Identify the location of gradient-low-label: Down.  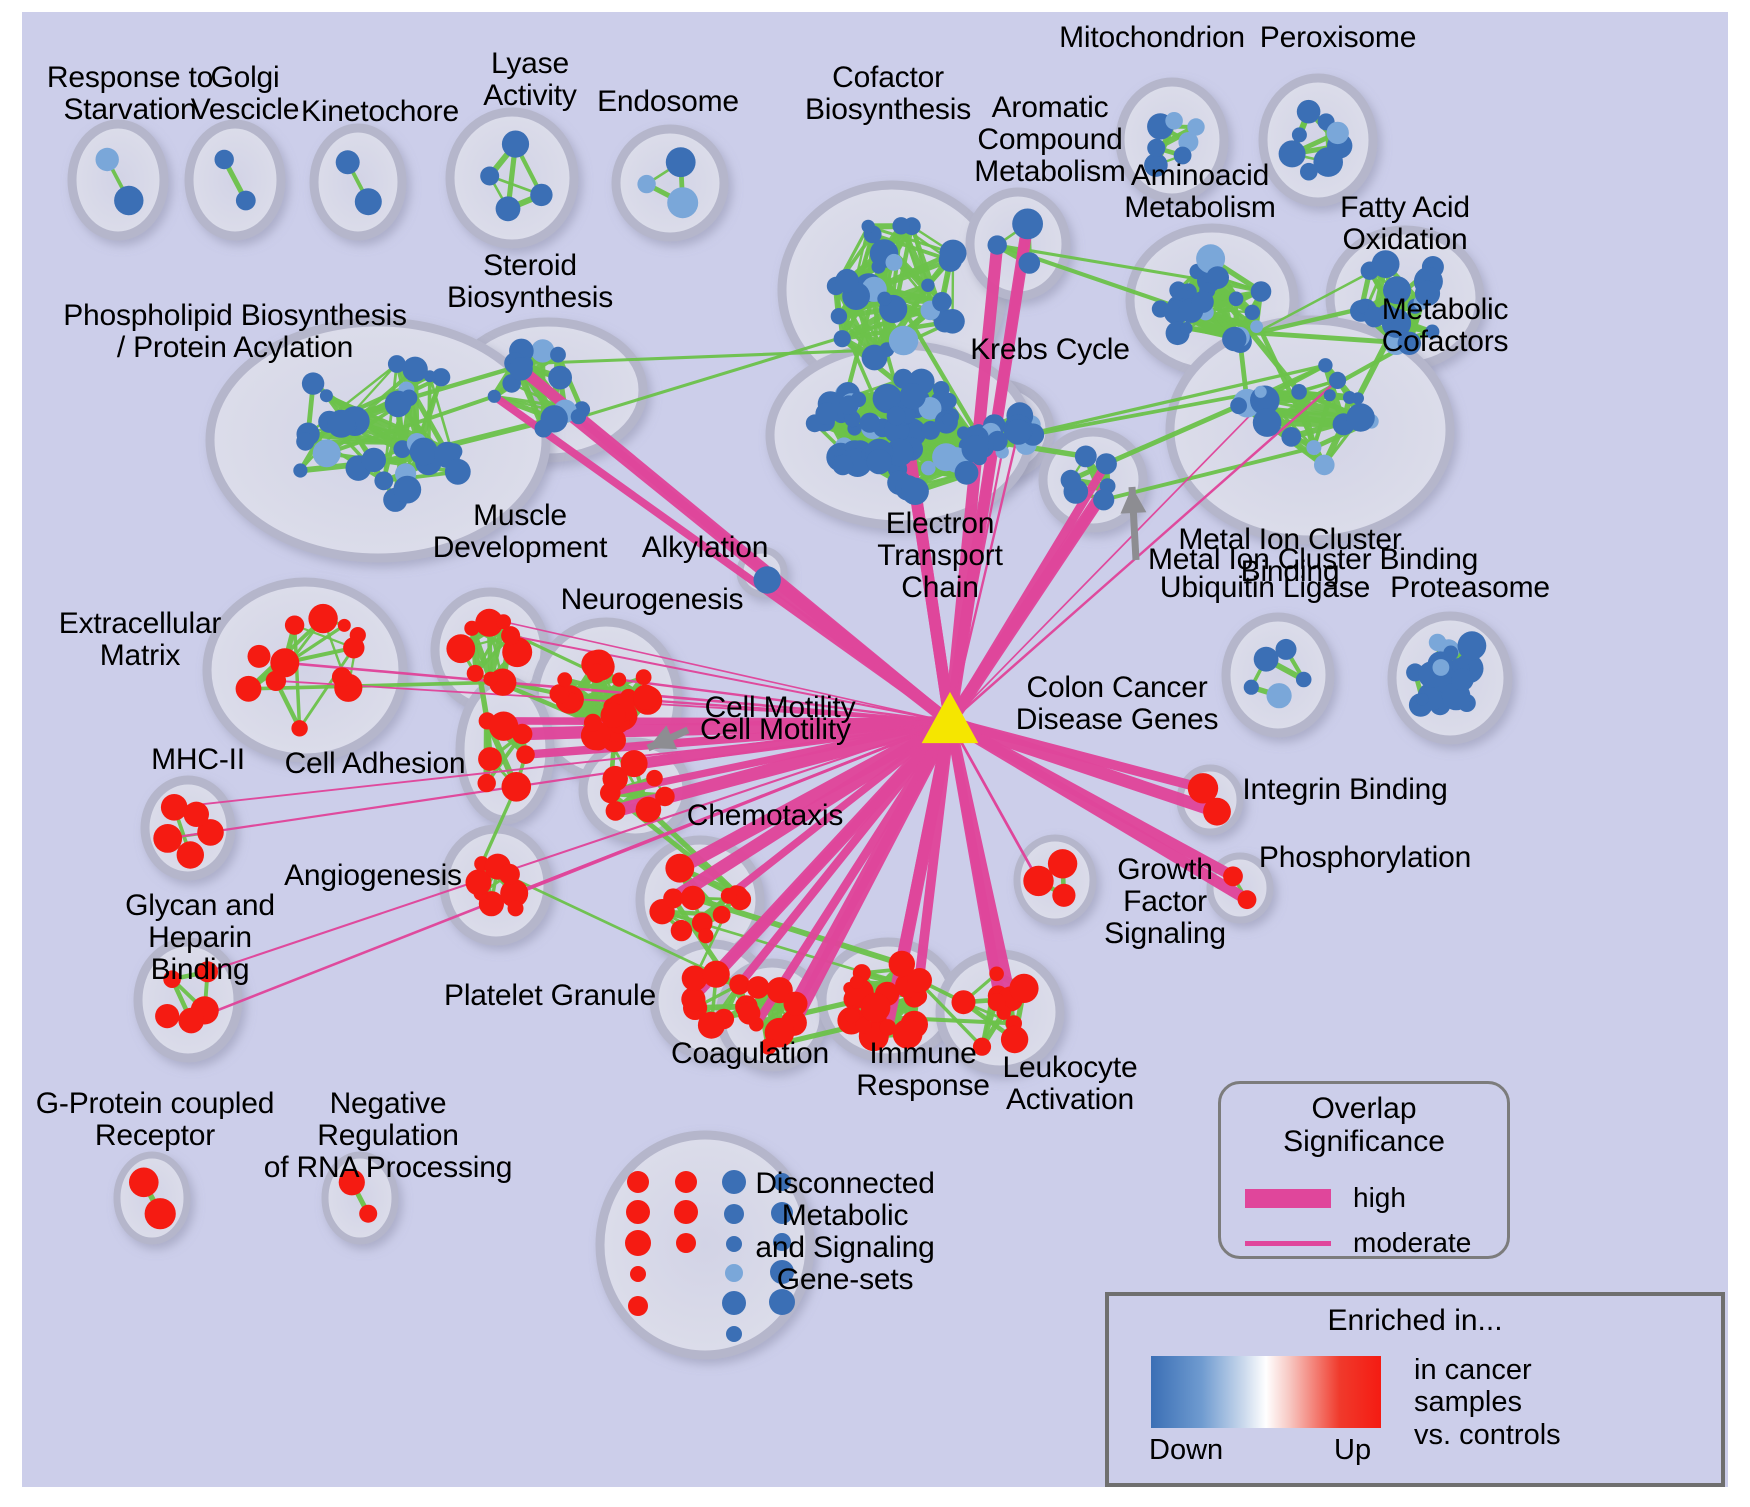
(1186, 1450).